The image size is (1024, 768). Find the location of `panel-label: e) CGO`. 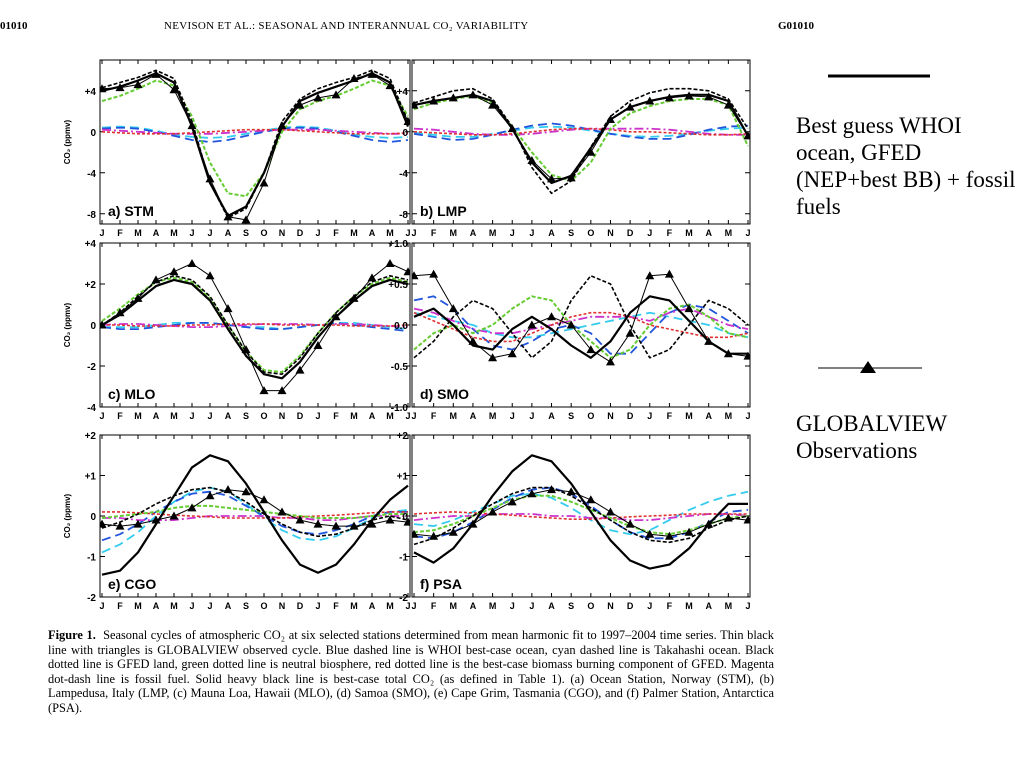

panel-label: e) CGO is located at coordinates (132, 584).